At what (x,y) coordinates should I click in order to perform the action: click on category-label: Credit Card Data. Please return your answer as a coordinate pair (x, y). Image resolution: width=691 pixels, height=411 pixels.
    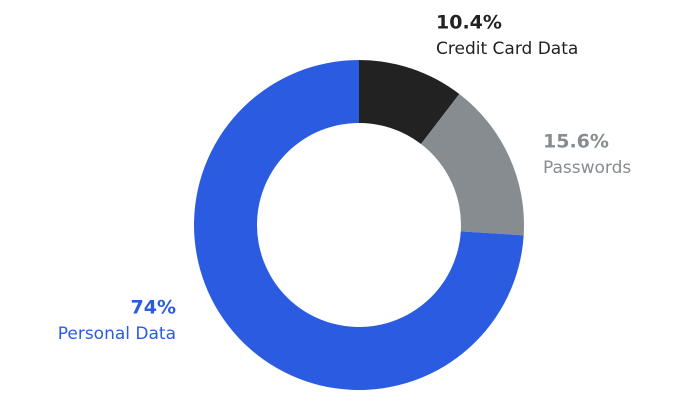
    Looking at the image, I should click on (507, 49).